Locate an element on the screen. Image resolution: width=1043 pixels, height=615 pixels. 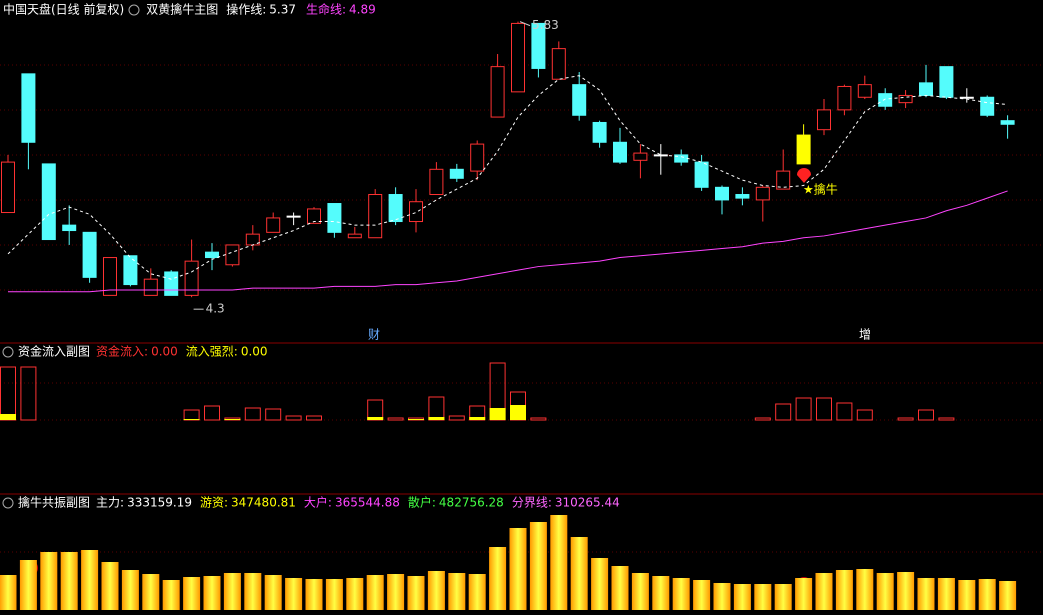
low-label: 4.3 is located at coordinates (215, 309).